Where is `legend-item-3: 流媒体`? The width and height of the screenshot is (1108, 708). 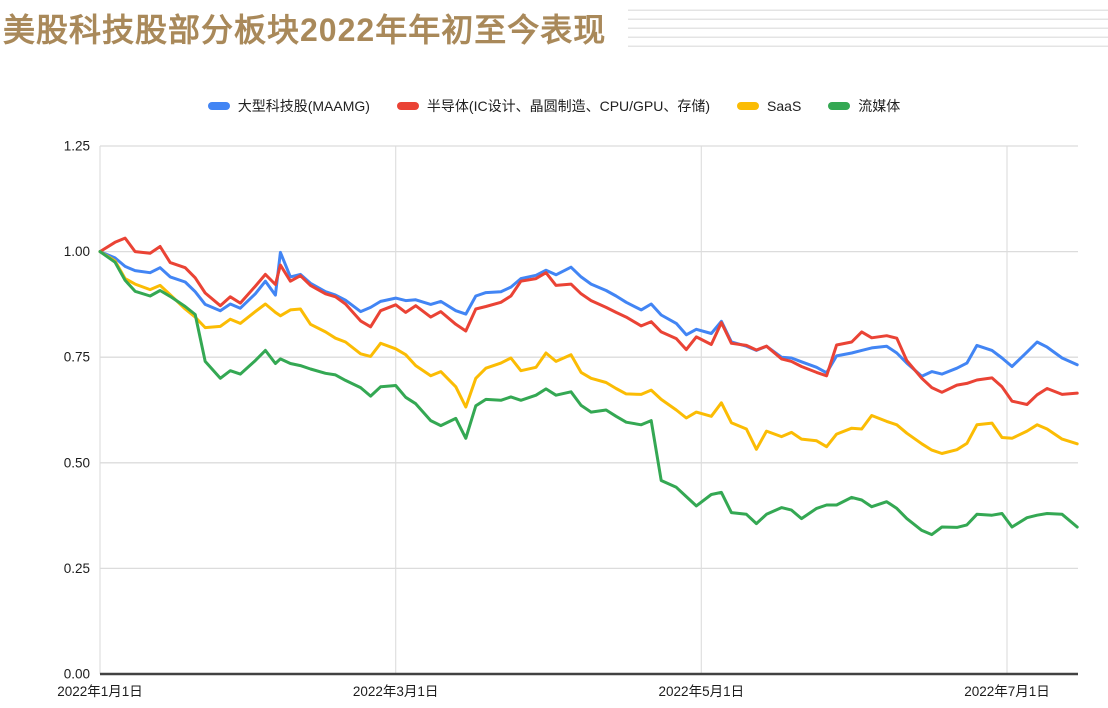
legend-item-3: 流媒体 is located at coordinates (864, 106).